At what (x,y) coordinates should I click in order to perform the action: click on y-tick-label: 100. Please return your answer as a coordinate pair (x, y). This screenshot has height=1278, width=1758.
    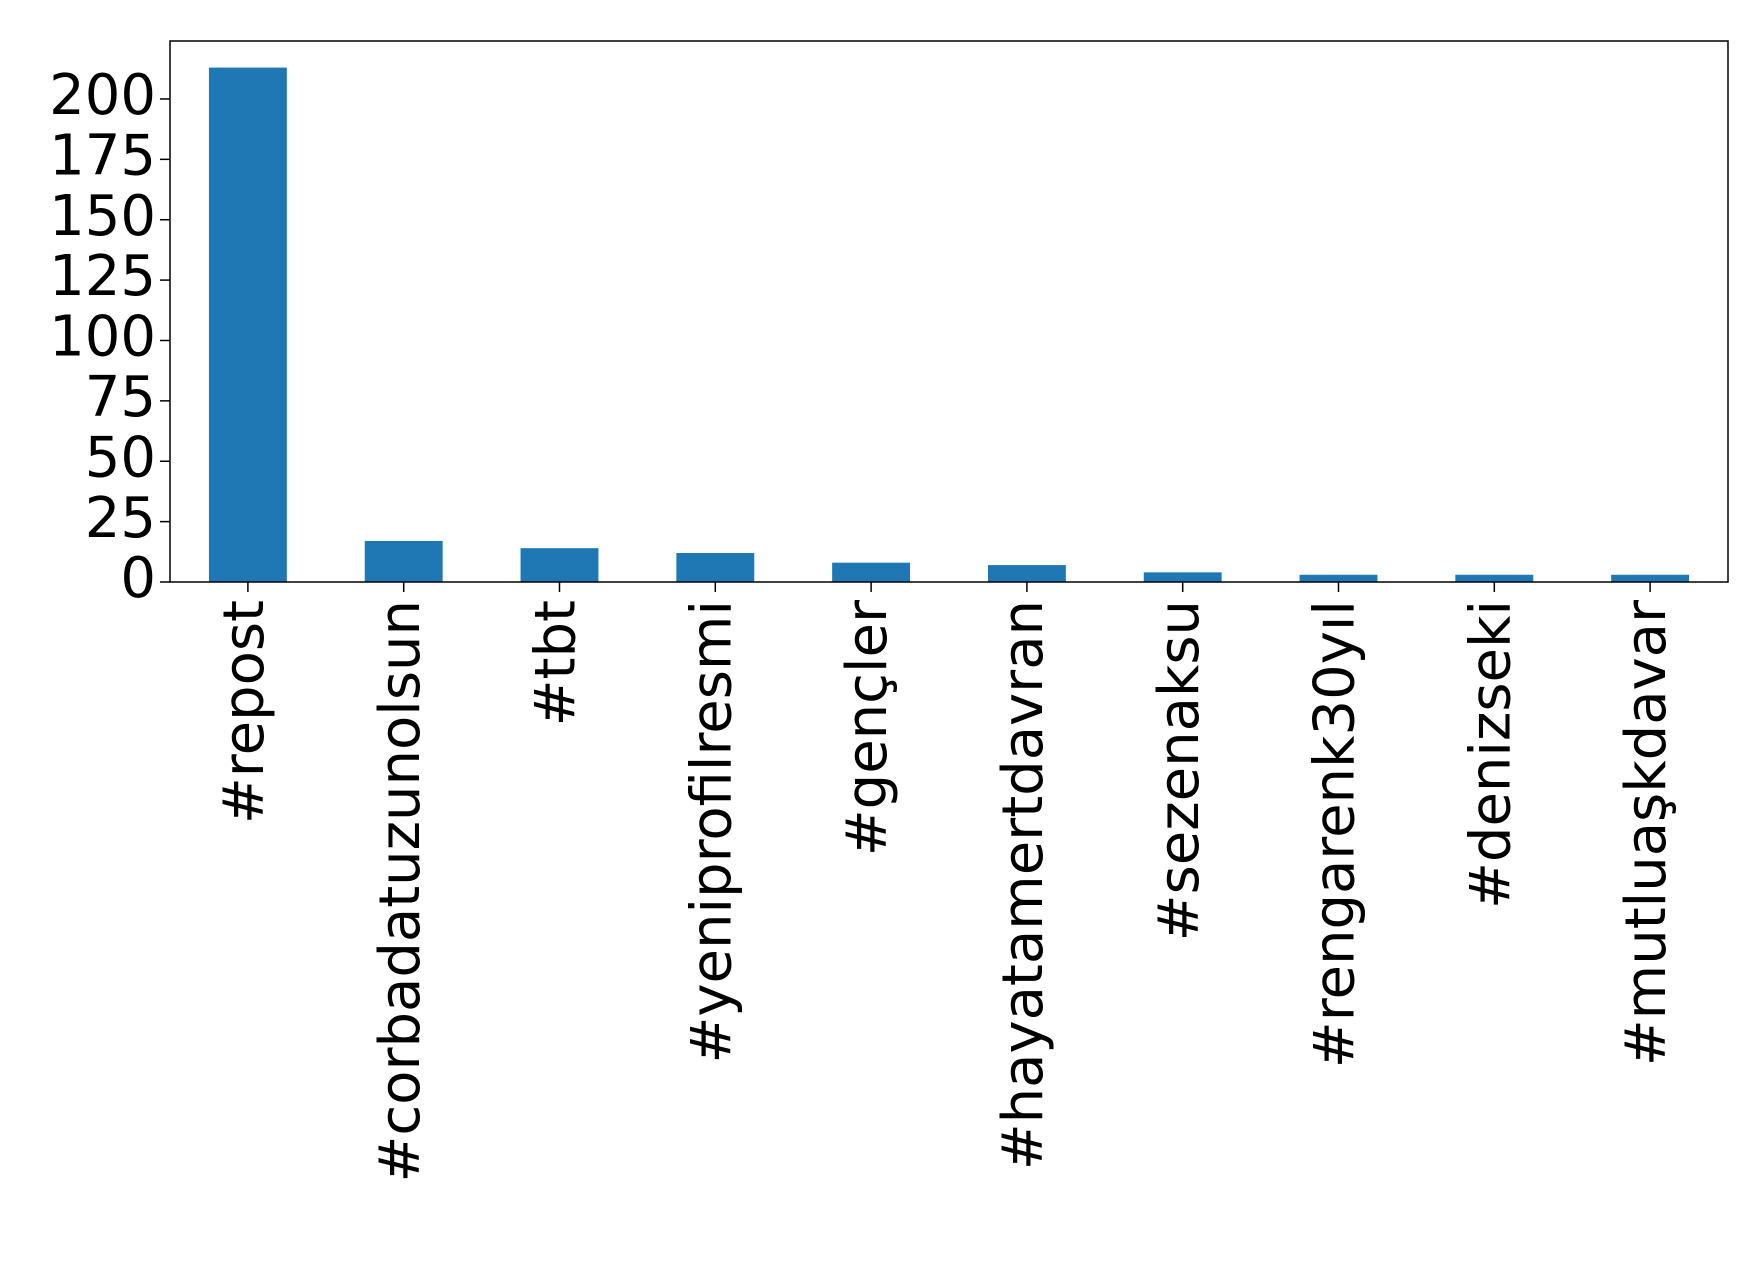
    Looking at the image, I should click on (102, 337).